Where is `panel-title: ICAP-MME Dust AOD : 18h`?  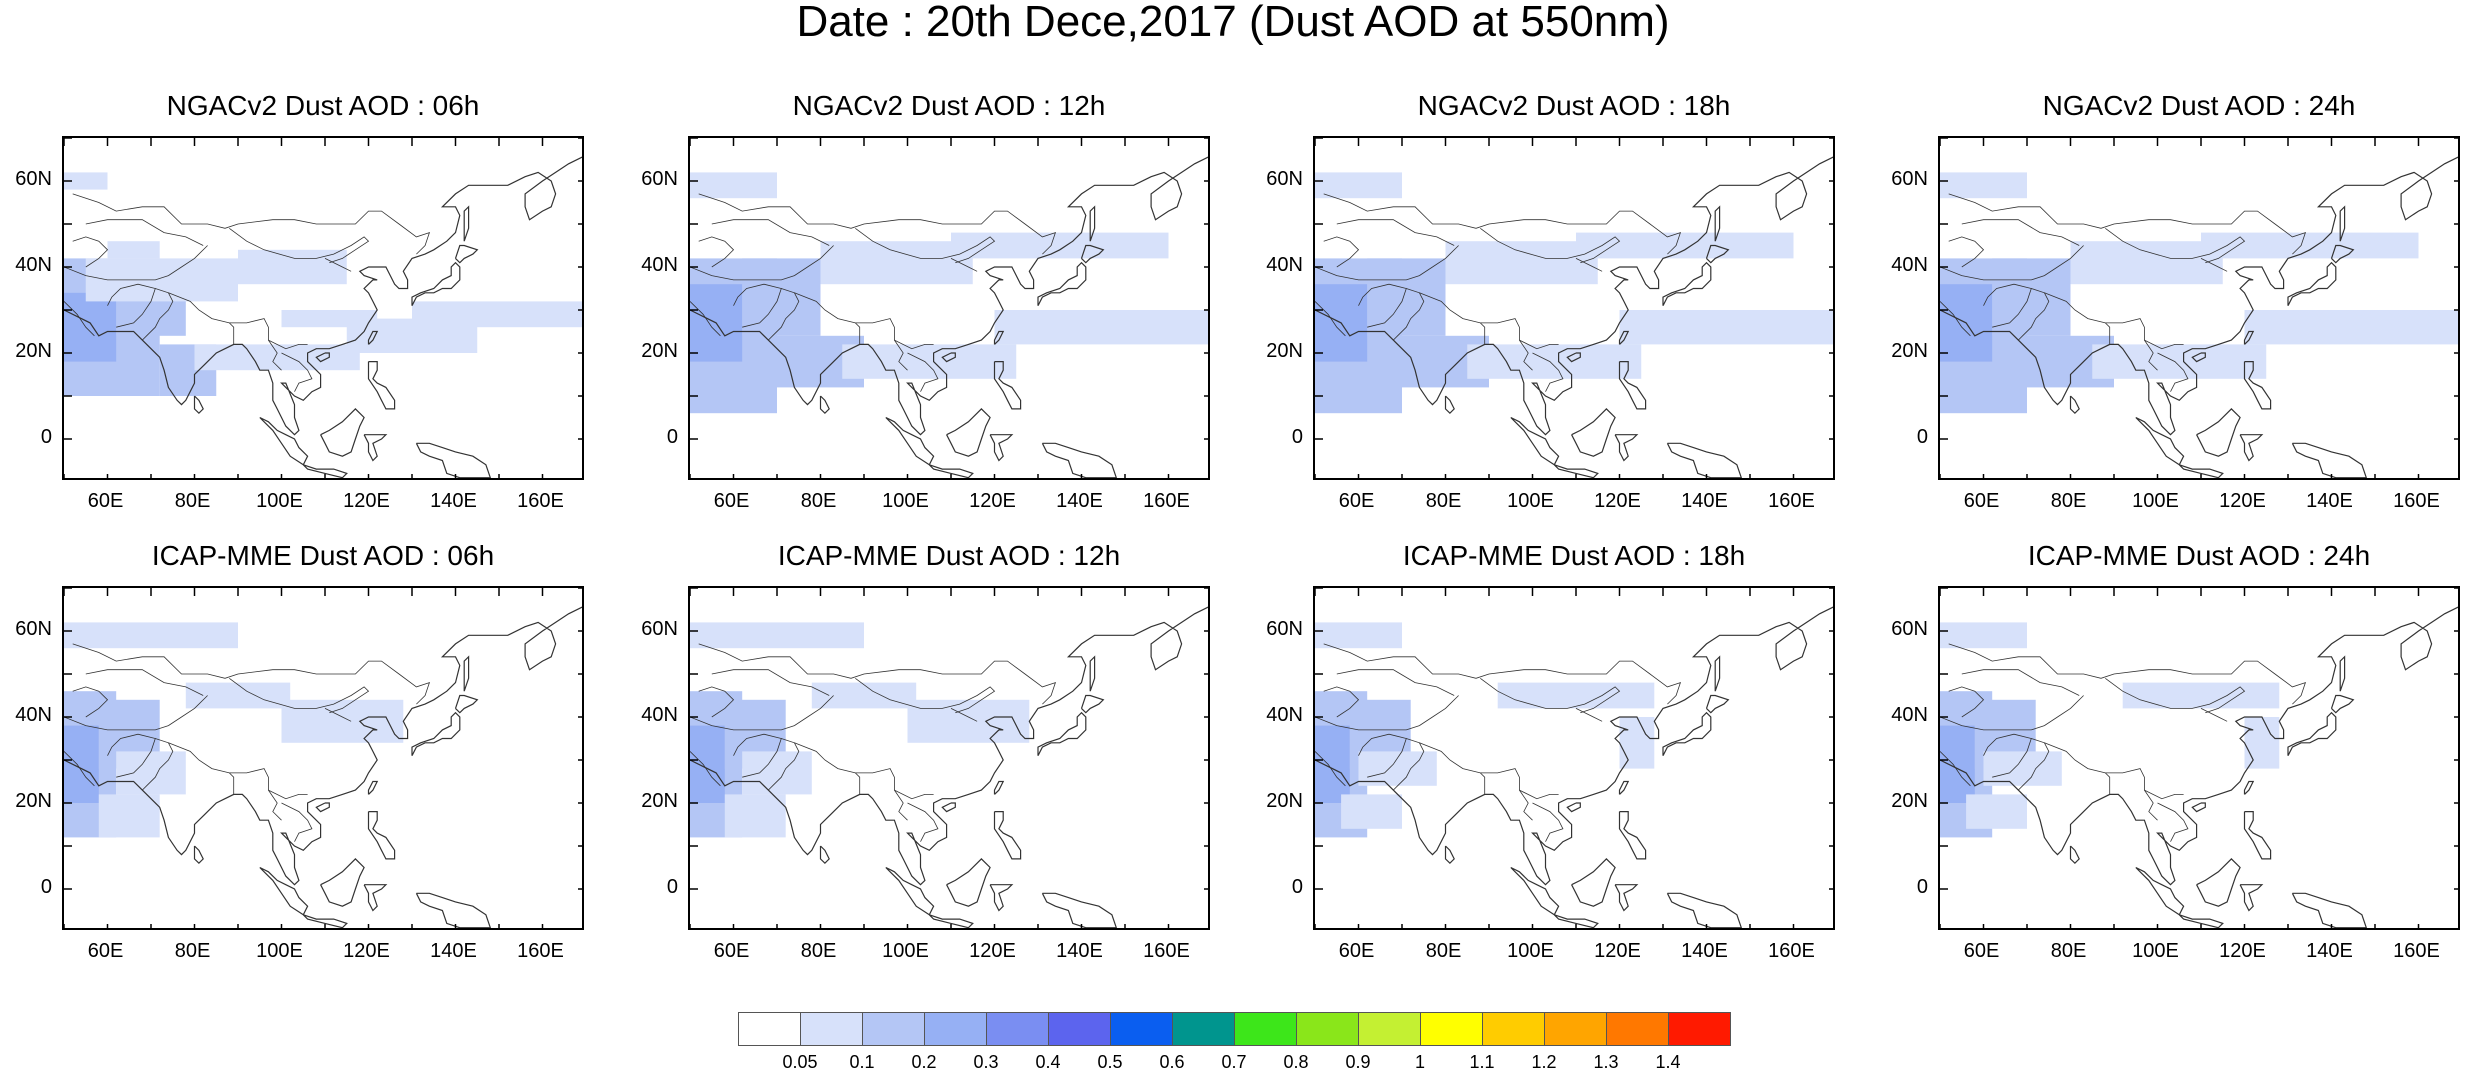
panel-title: ICAP-MME Dust AOD : 18h is located at coordinates (1574, 555).